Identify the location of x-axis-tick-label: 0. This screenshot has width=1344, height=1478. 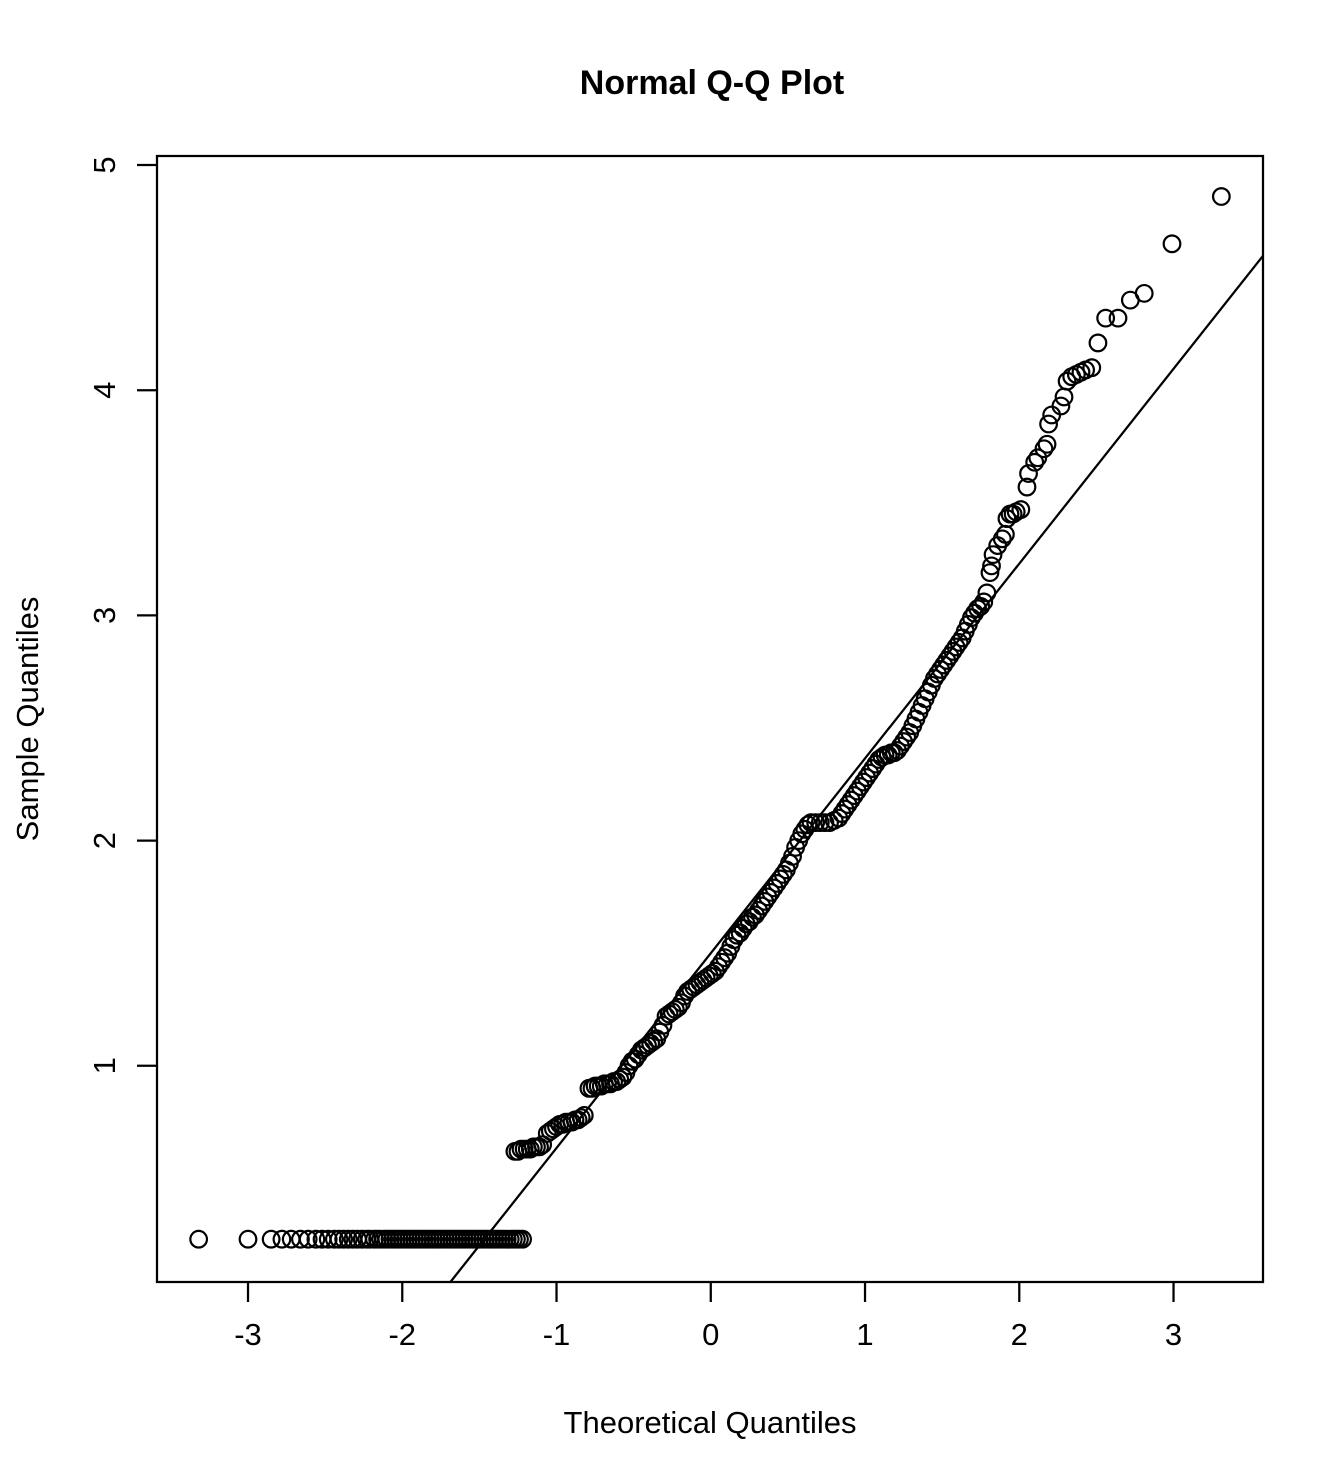
(710, 1334).